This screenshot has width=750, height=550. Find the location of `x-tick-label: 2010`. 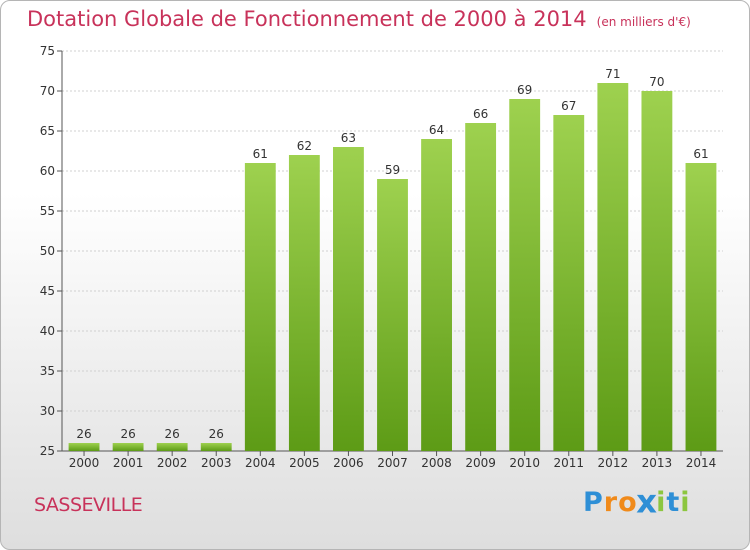

x-tick-label: 2010 is located at coordinates (524, 463).